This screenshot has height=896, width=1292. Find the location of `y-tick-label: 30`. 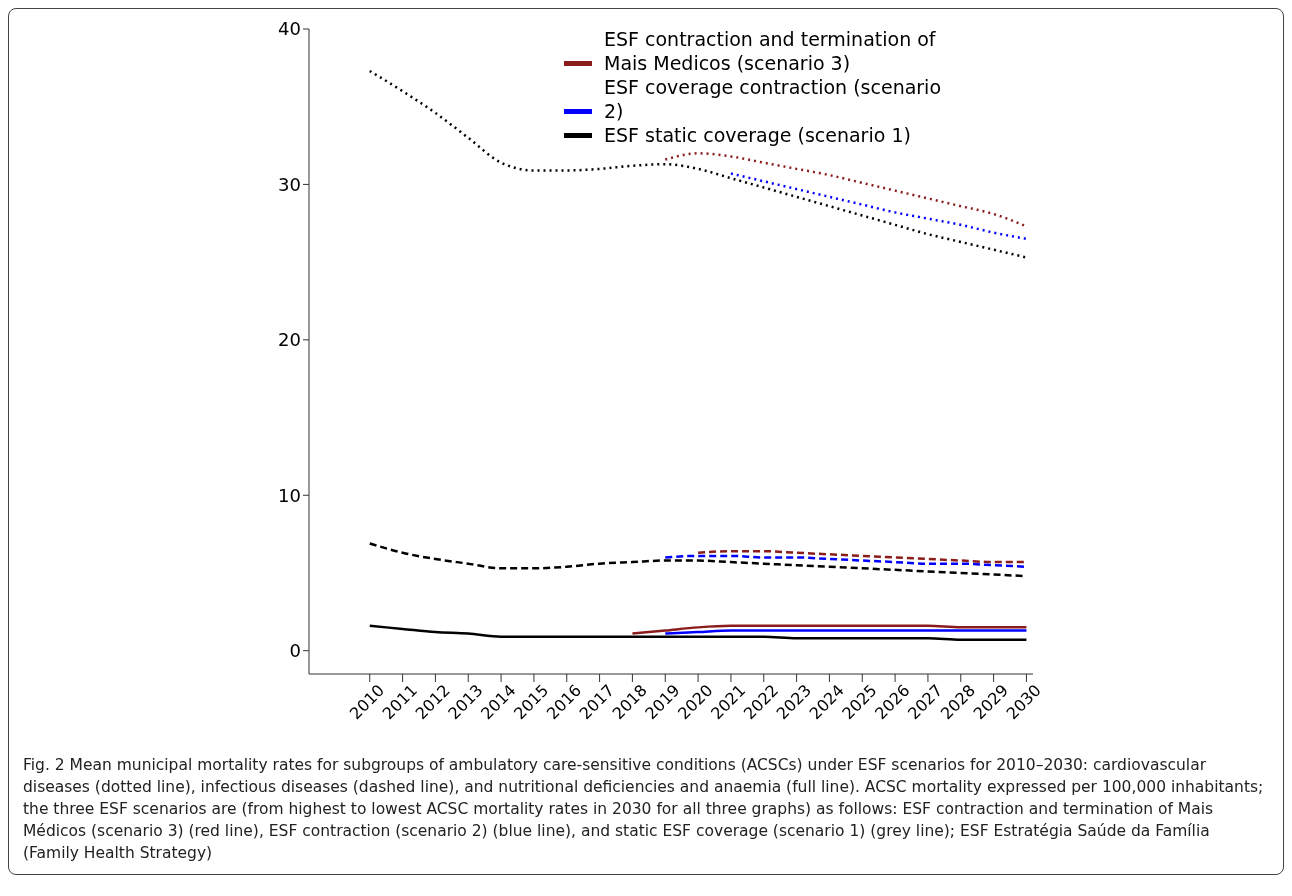

y-tick-label: 30 is located at coordinates (289, 184).